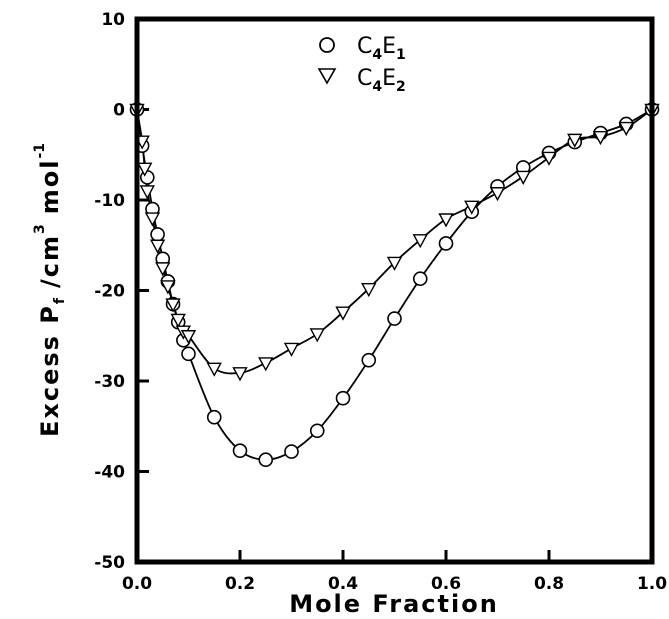 The image size is (669, 619). Describe the element at coordinates (389, 46) in the screenshot. I see `legend-c4e1-mid: E` at that location.